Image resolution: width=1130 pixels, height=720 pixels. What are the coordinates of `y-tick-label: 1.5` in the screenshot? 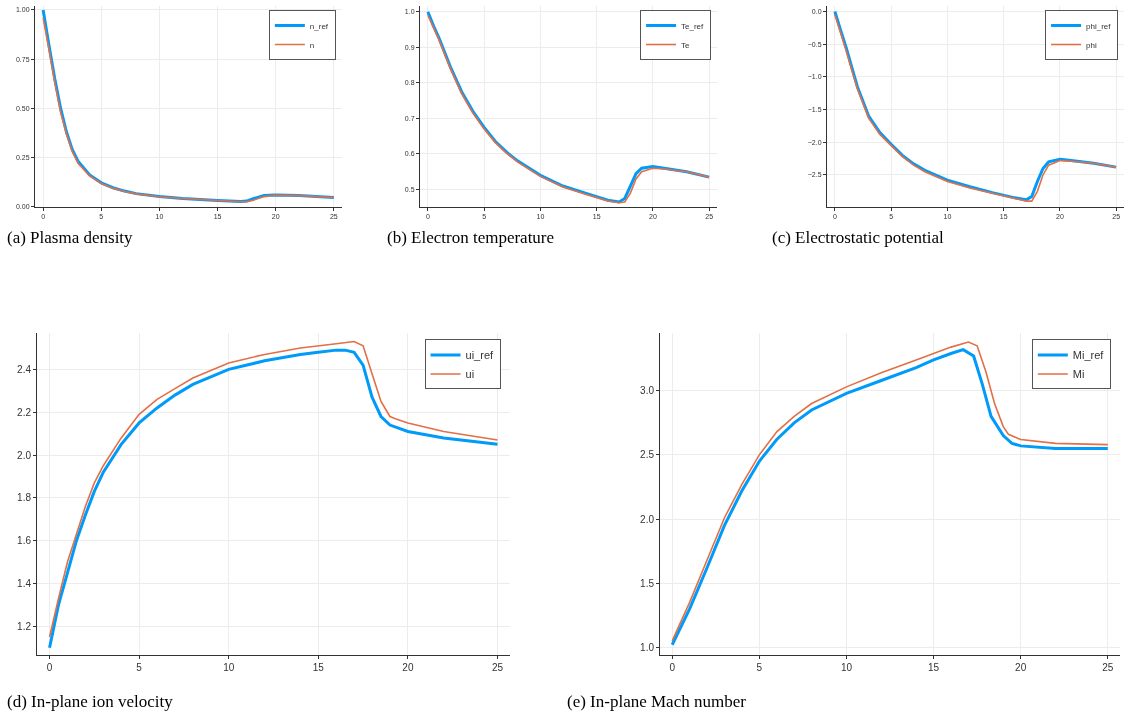 It's located at (647, 583).